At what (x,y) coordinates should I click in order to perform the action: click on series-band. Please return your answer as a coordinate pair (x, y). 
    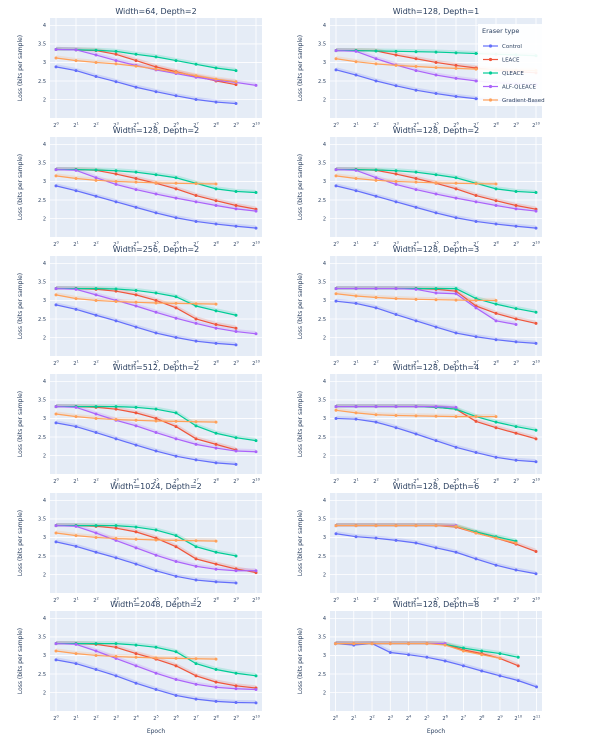
    Looking at the image, I should click on (146, 69).